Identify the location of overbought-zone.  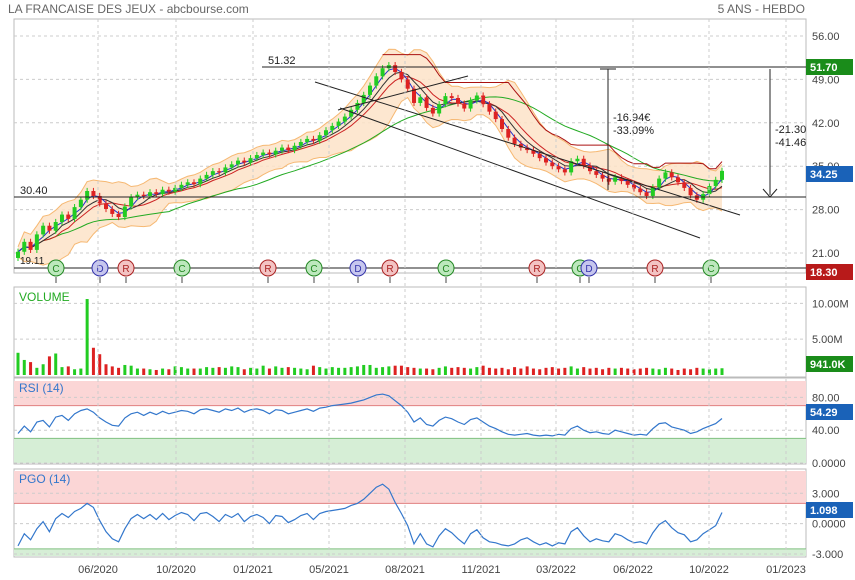
(410, 487).